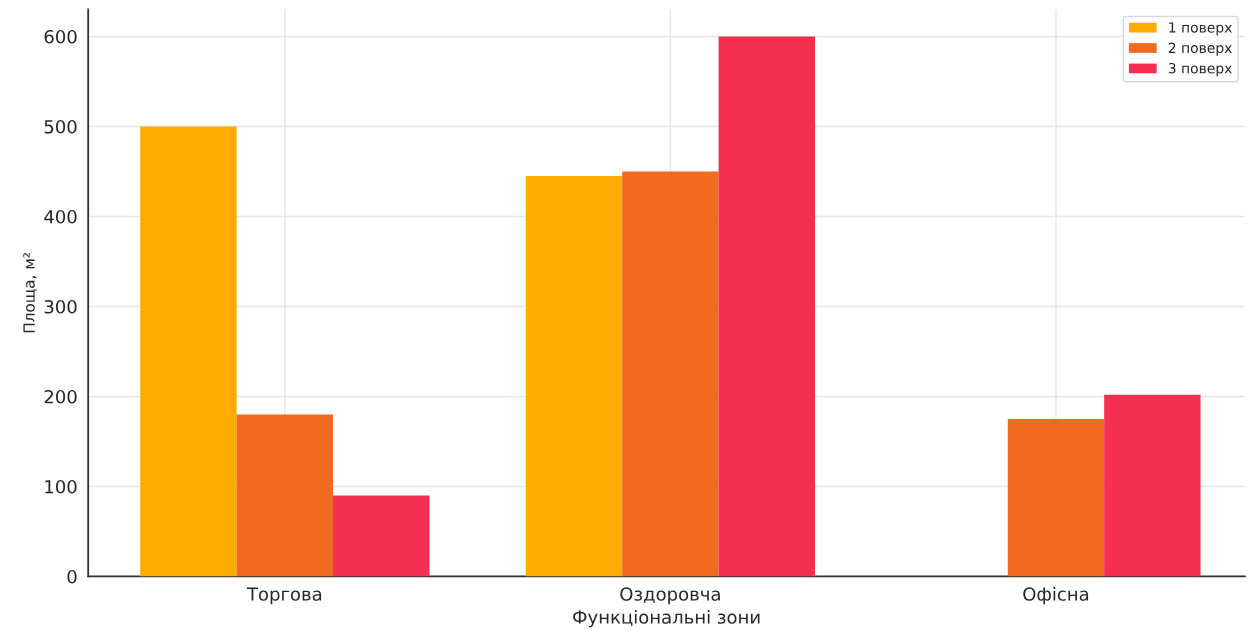 The image size is (1260, 630). I want to click on legend-label: 1 поверх, so click(1200, 29).